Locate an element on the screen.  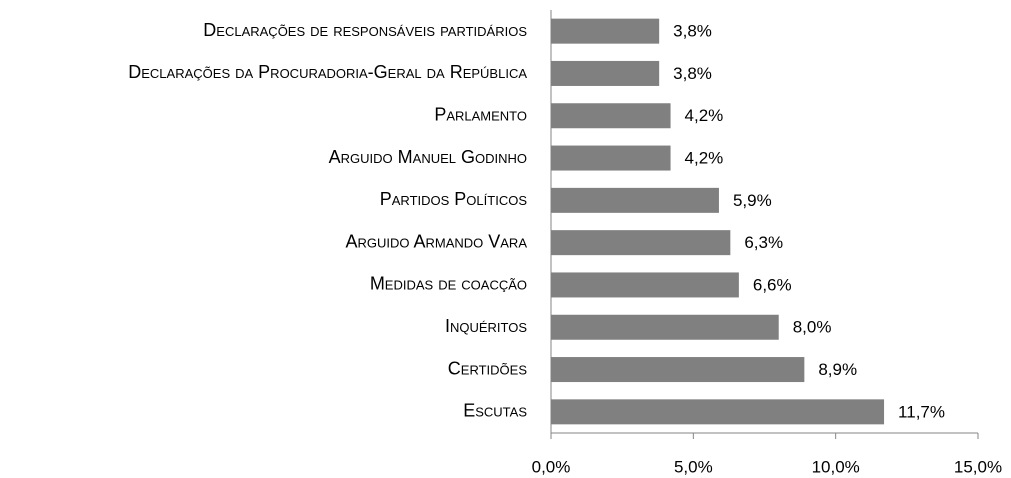
data-label: 5,9% is located at coordinates (752, 200).